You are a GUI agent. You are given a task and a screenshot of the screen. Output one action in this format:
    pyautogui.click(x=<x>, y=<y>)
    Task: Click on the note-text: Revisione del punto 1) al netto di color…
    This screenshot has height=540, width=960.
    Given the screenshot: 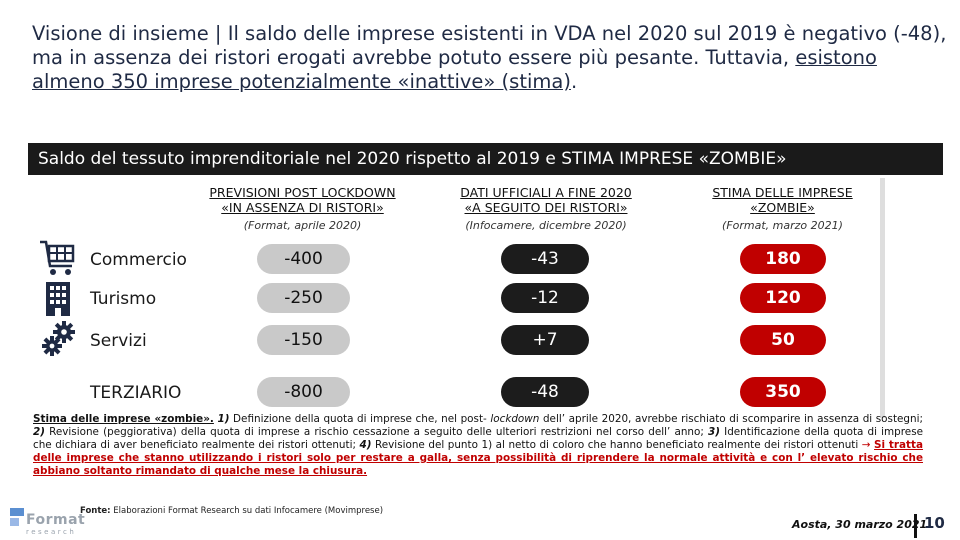 What is the action you would take?
    pyautogui.click(x=616, y=445)
    